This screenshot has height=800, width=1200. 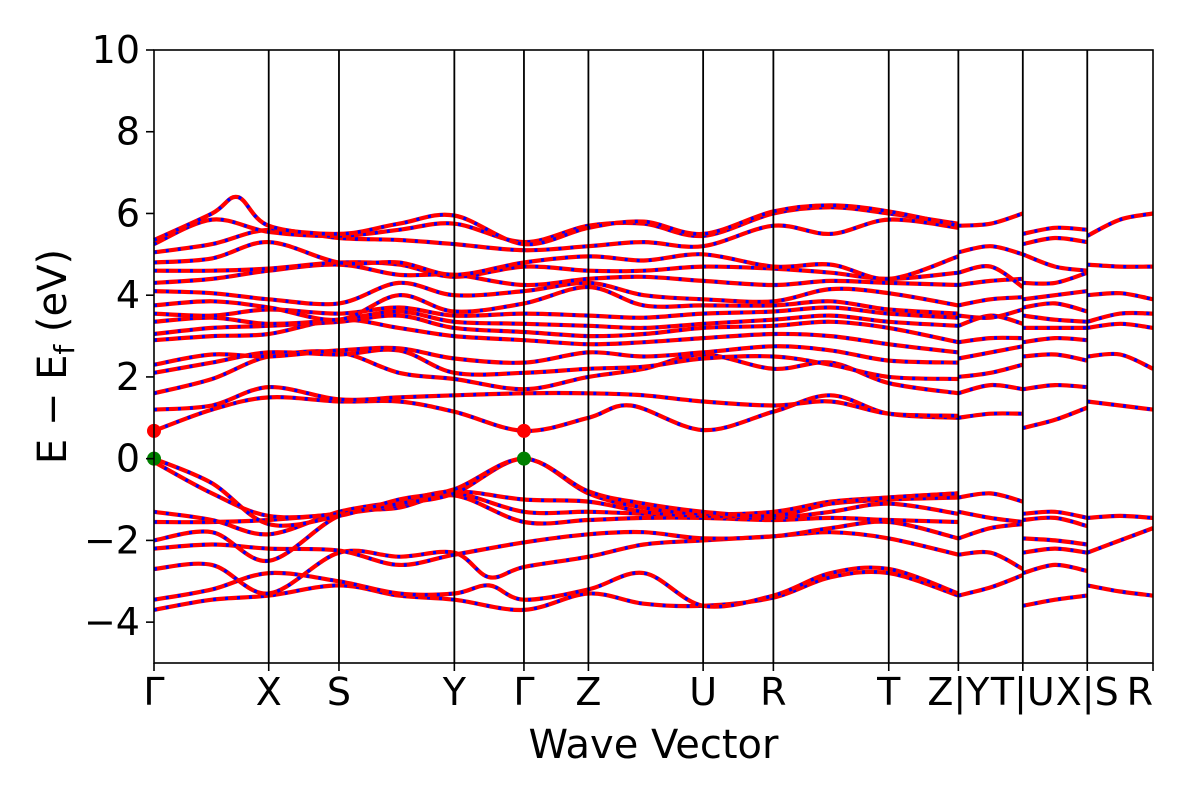 What do you see at coordinates (1055, 600) in the screenshot?
I see `band-line-spin-down-s2-b0` at bounding box center [1055, 600].